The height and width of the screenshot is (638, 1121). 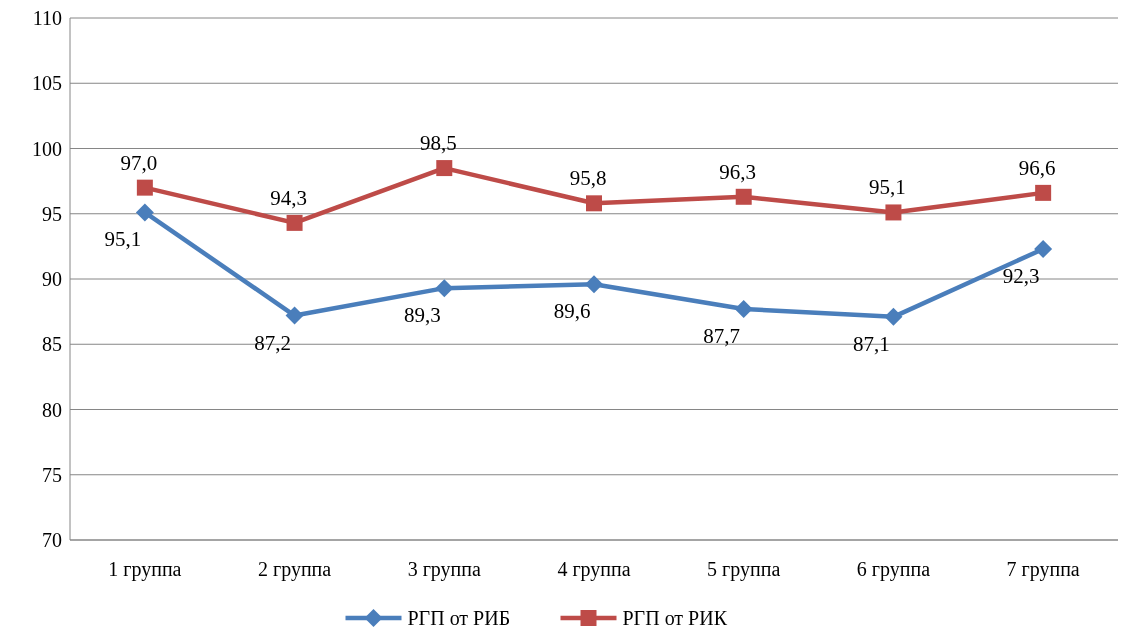 What do you see at coordinates (52, 409) in the screenshot?
I see `y-tick-label: 80` at bounding box center [52, 409].